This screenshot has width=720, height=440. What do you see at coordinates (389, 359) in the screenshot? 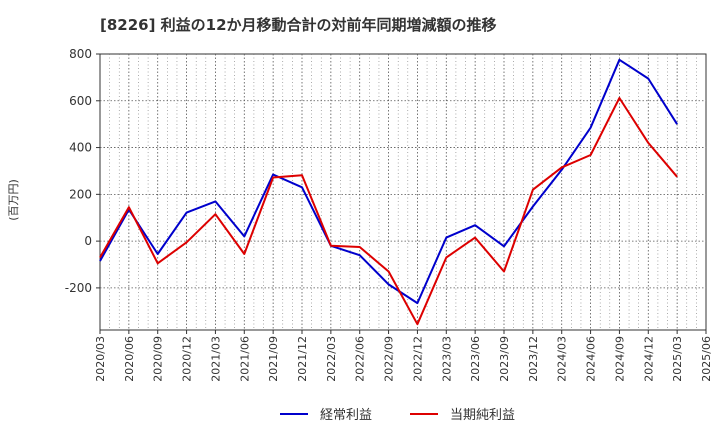
I see `x-tick-label: 2022/09` at bounding box center [389, 359].